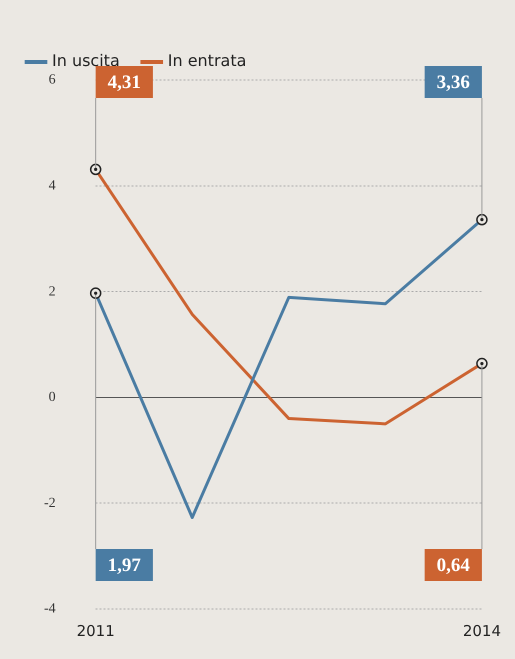  I want to click on y-tick-label: -2, so click(50, 503).